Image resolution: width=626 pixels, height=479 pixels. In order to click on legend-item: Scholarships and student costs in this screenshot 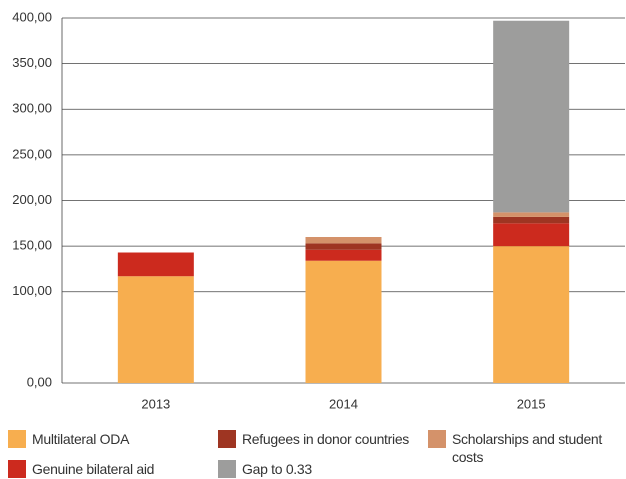, I will do `click(525, 448)`.